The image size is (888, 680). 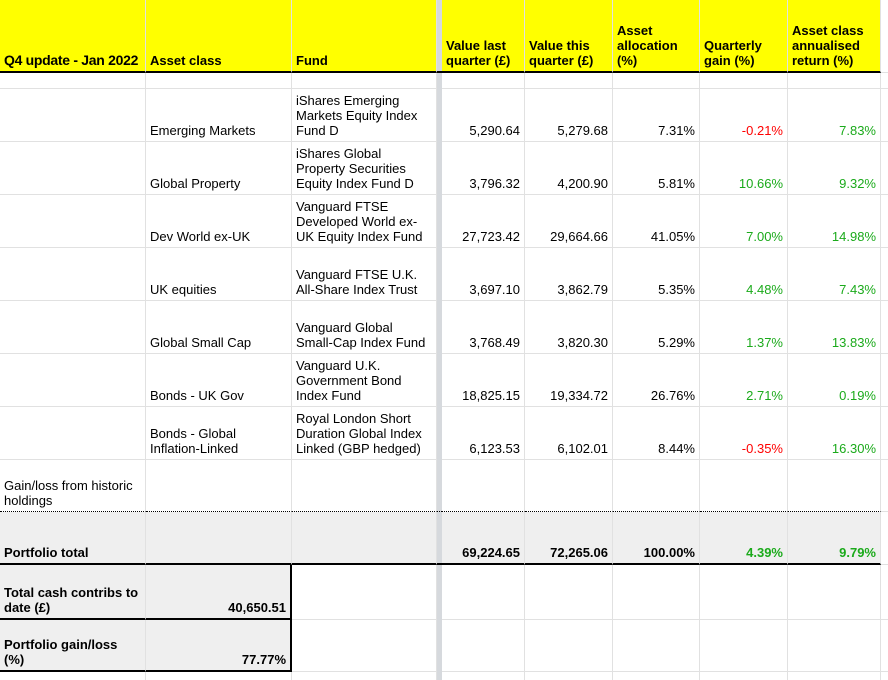 What do you see at coordinates (483, 274) in the screenshot?
I see `value-last-cell: 3,697.10` at bounding box center [483, 274].